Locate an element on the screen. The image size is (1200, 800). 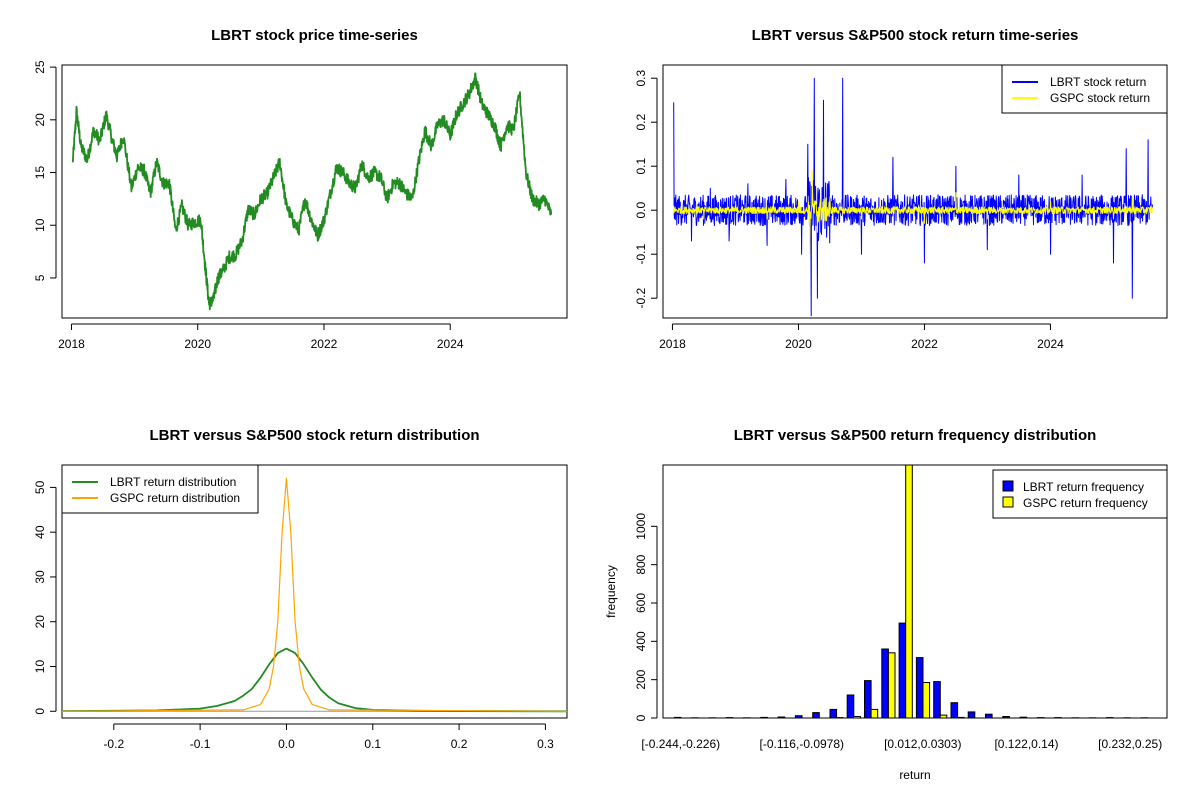
y-tick-label: 50 is located at coordinates (40, 487).